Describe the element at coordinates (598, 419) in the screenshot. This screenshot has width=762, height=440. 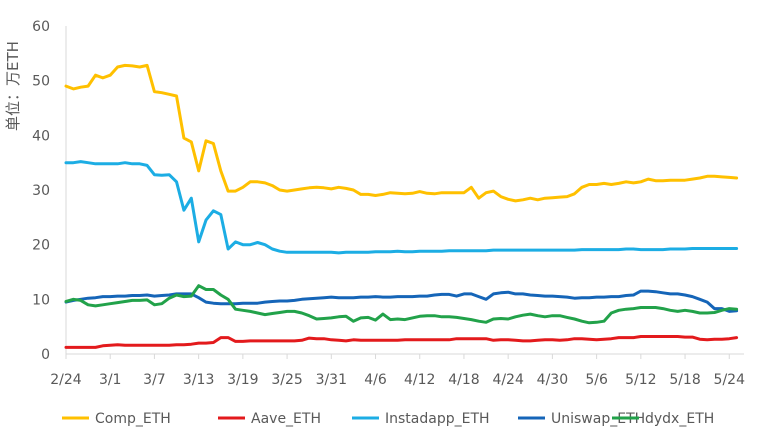
I see `legend-label-uniswap-eth: Uniswap_ETH` at that location.